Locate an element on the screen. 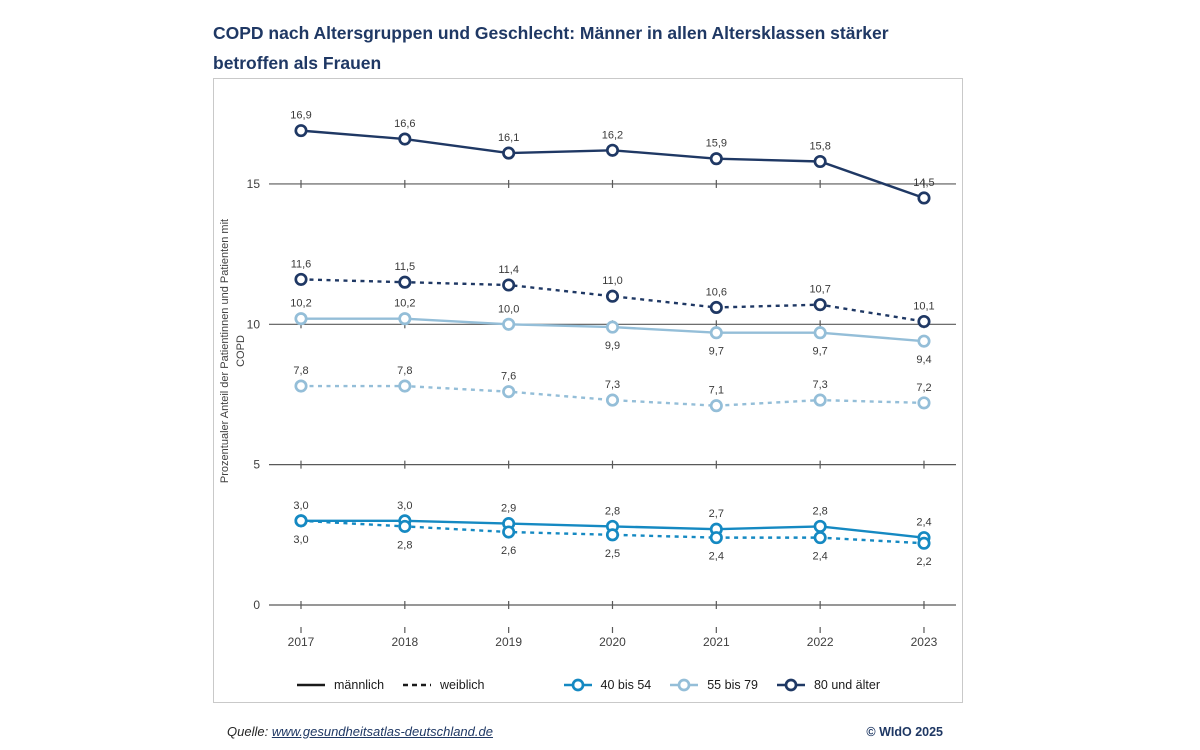  legend-label: 55 bis 79 is located at coordinates (732, 685).